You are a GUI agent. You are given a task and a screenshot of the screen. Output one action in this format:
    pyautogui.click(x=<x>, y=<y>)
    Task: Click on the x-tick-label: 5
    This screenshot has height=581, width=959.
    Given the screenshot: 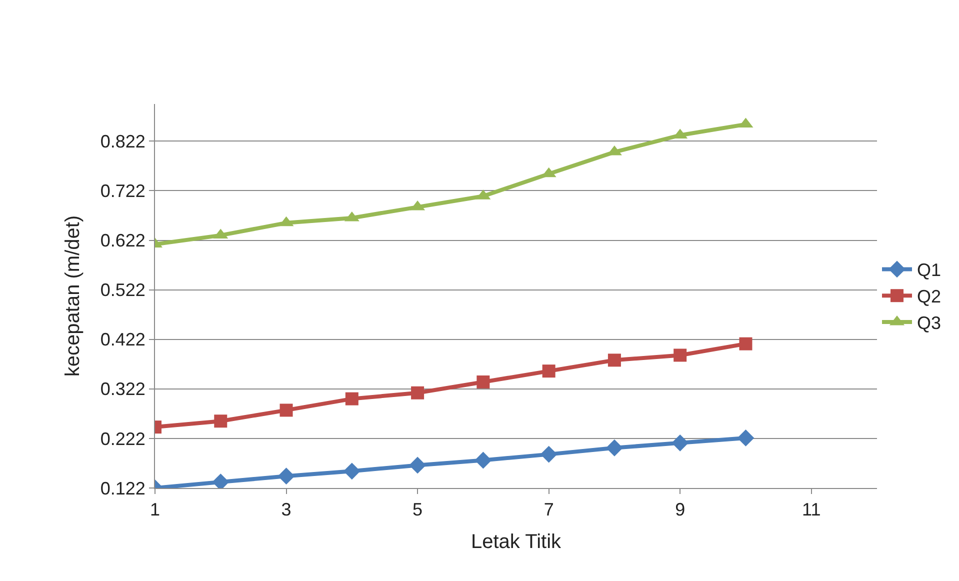 What is the action you would take?
    pyautogui.click(x=417, y=510)
    